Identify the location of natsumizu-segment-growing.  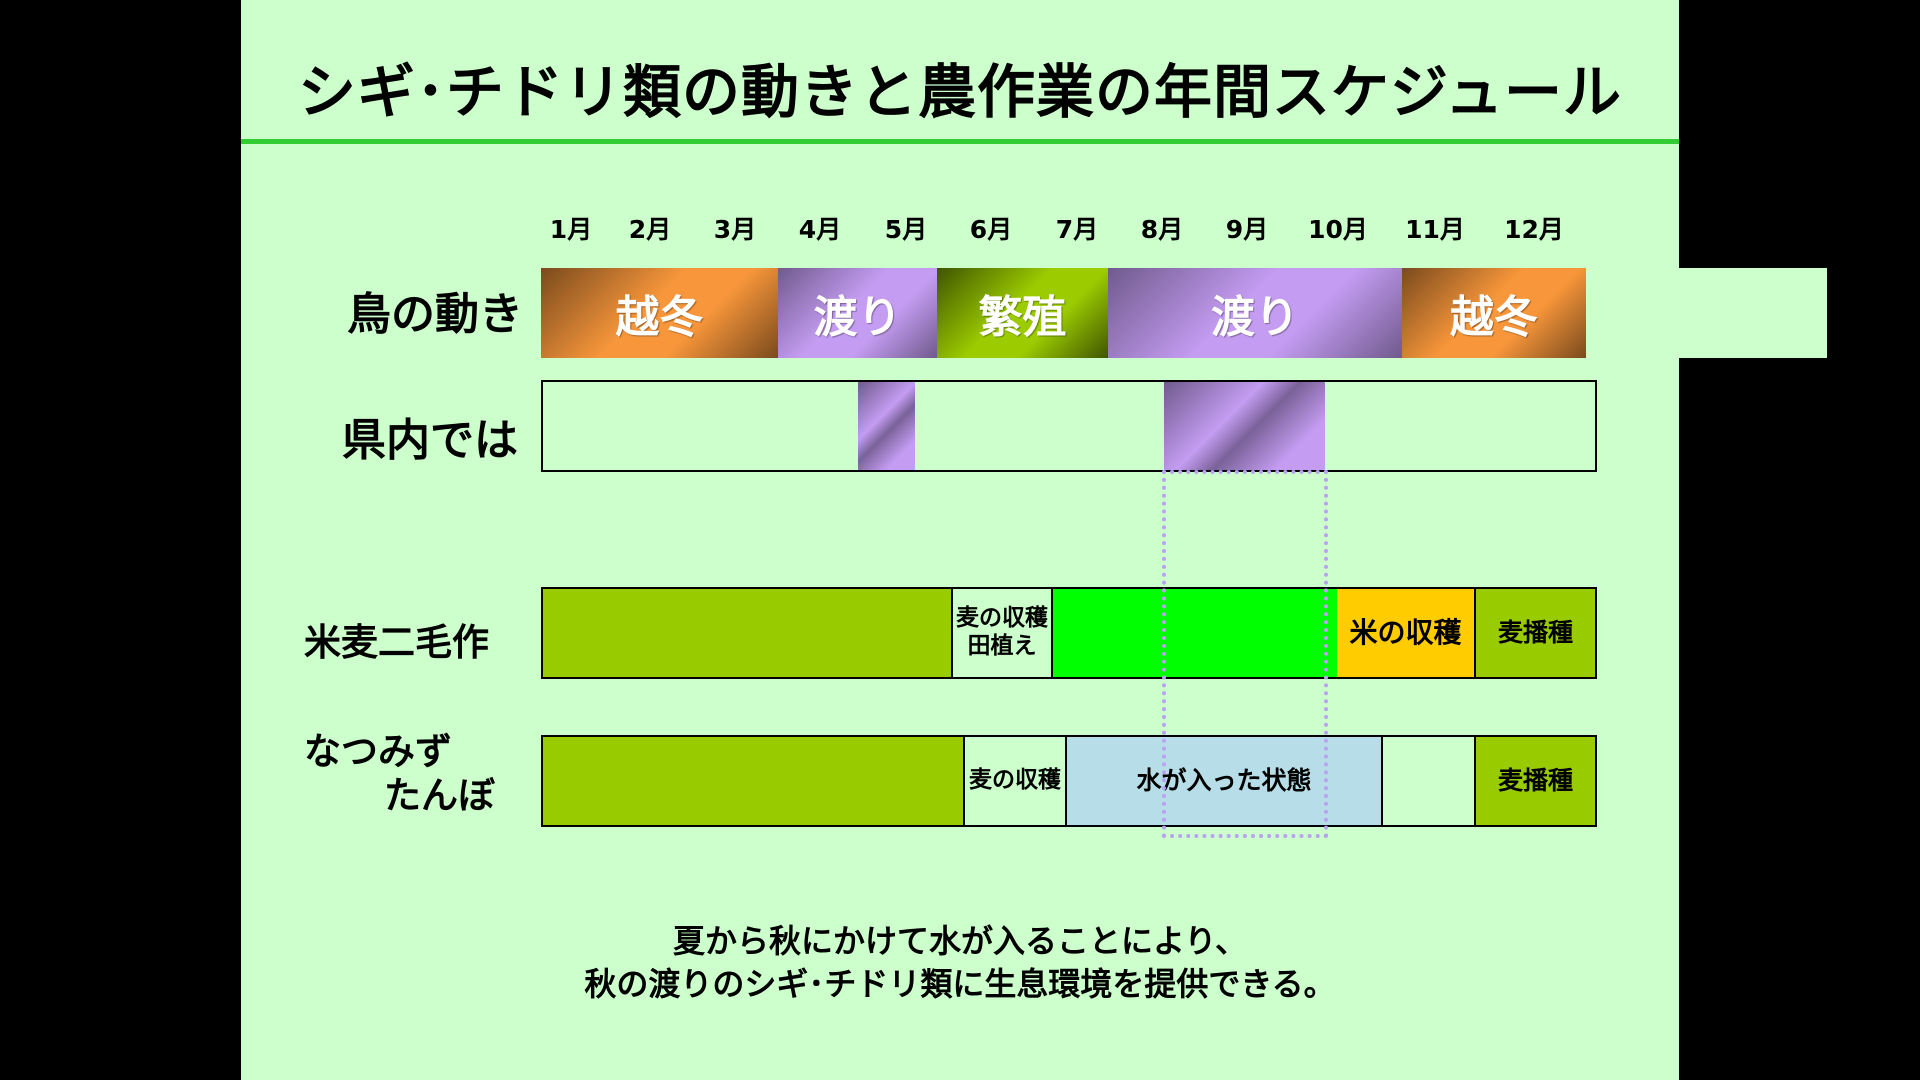
(753, 781).